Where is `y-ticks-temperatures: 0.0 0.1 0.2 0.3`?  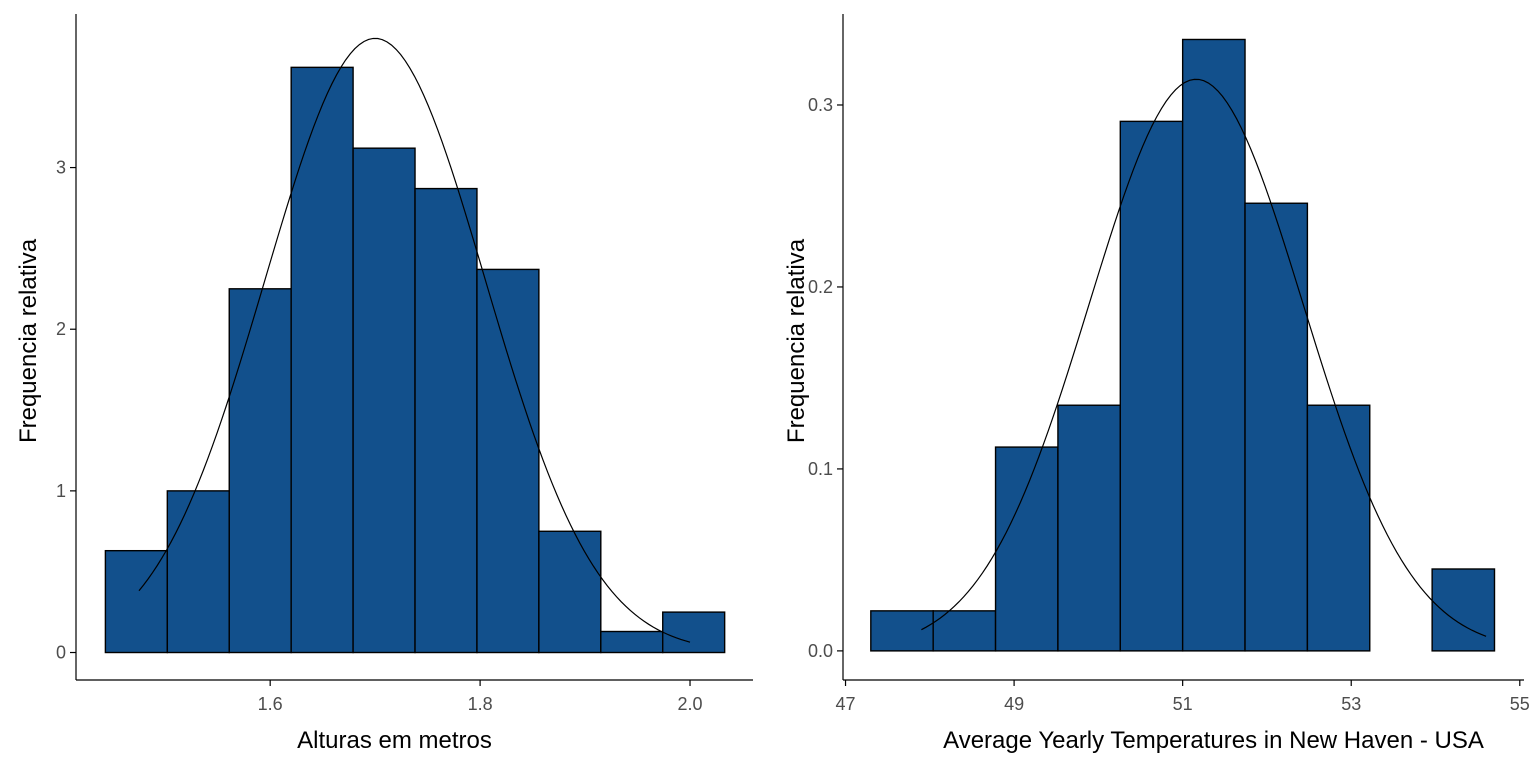
y-ticks-temperatures: 0.0 0.1 0.2 0.3 is located at coordinates (825, 378).